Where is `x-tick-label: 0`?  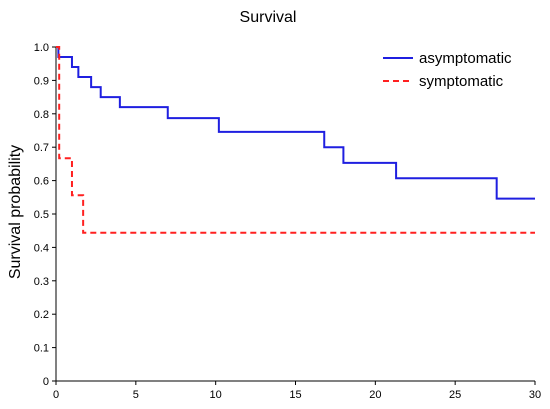 x-tick-label: 0 is located at coordinates (56, 395).